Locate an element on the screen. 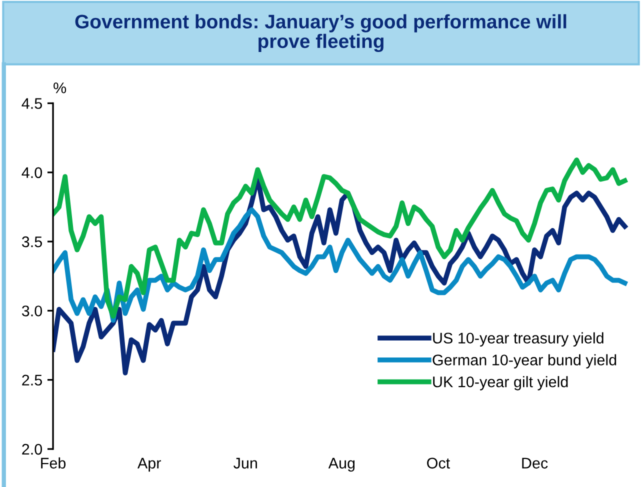 The width and height of the screenshot is (642, 487). y-tick-label: 2.5 is located at coordinates (32, 380).